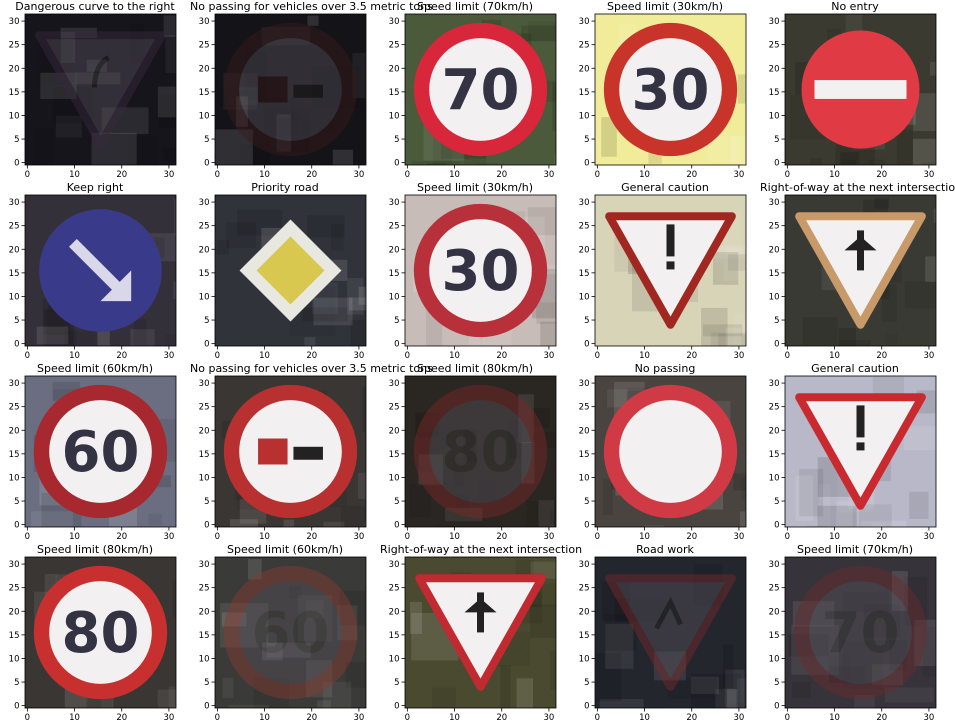 This screenshot has height=723, width=955. What do you see at coordinates (670, 270) in the screenshot?
I see `axes-frame` at bounding box center [670, 270].